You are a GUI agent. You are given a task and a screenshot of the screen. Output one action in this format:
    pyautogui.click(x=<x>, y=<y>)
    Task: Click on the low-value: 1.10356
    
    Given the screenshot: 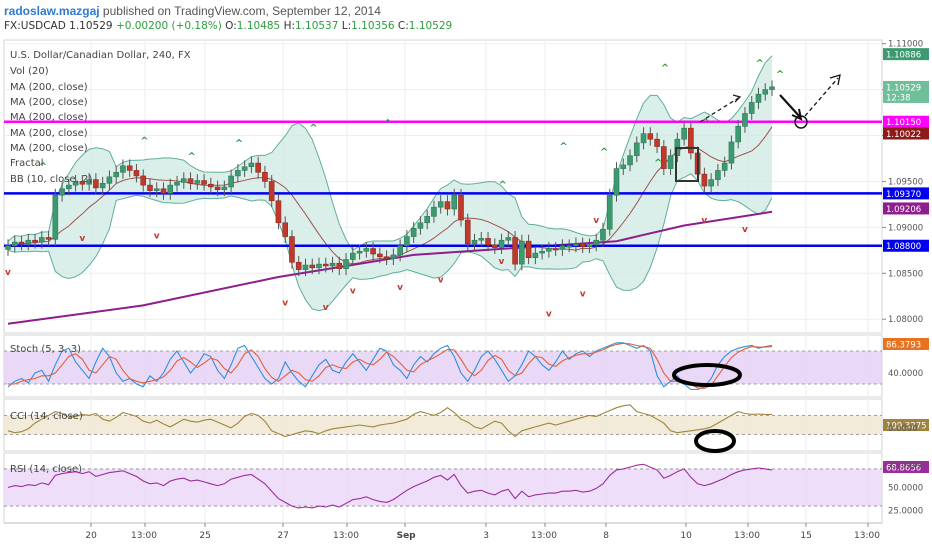 What is the action you would take?
    pyautogui.click(x=373, y=26)
    